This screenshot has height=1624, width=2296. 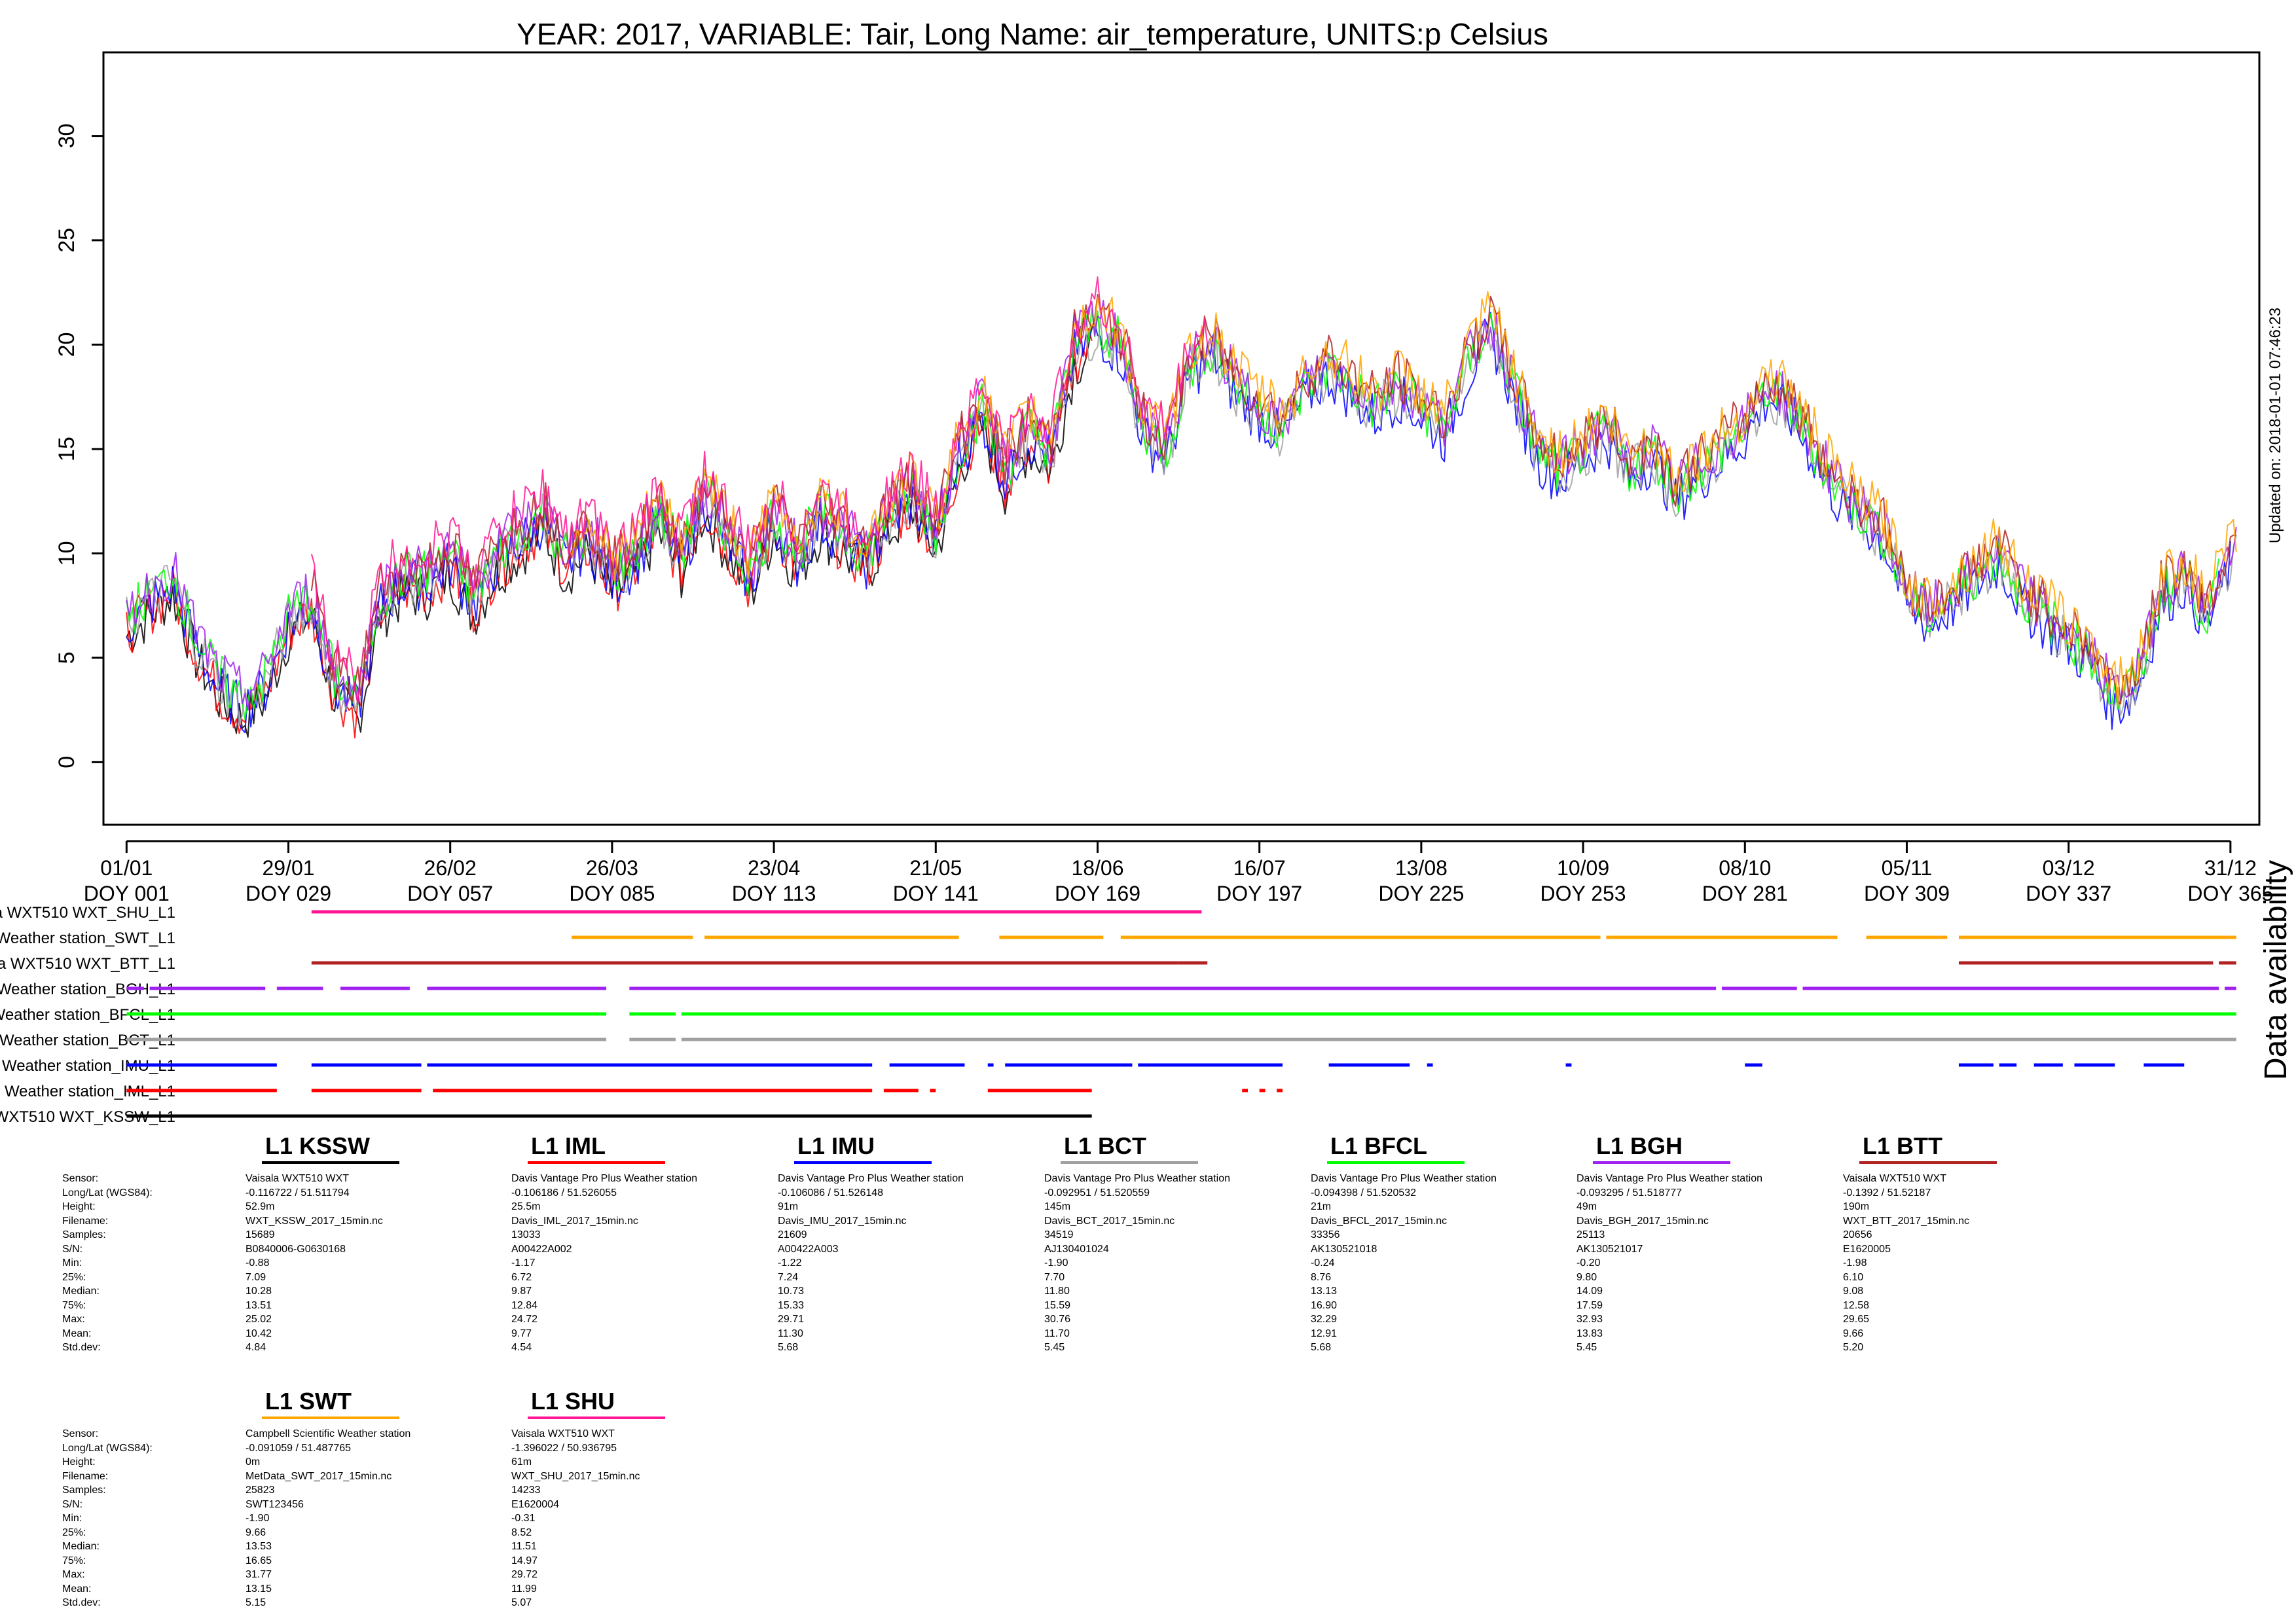 I want to click on station-stat-value: 25.02, so click(x=259, y=1319).